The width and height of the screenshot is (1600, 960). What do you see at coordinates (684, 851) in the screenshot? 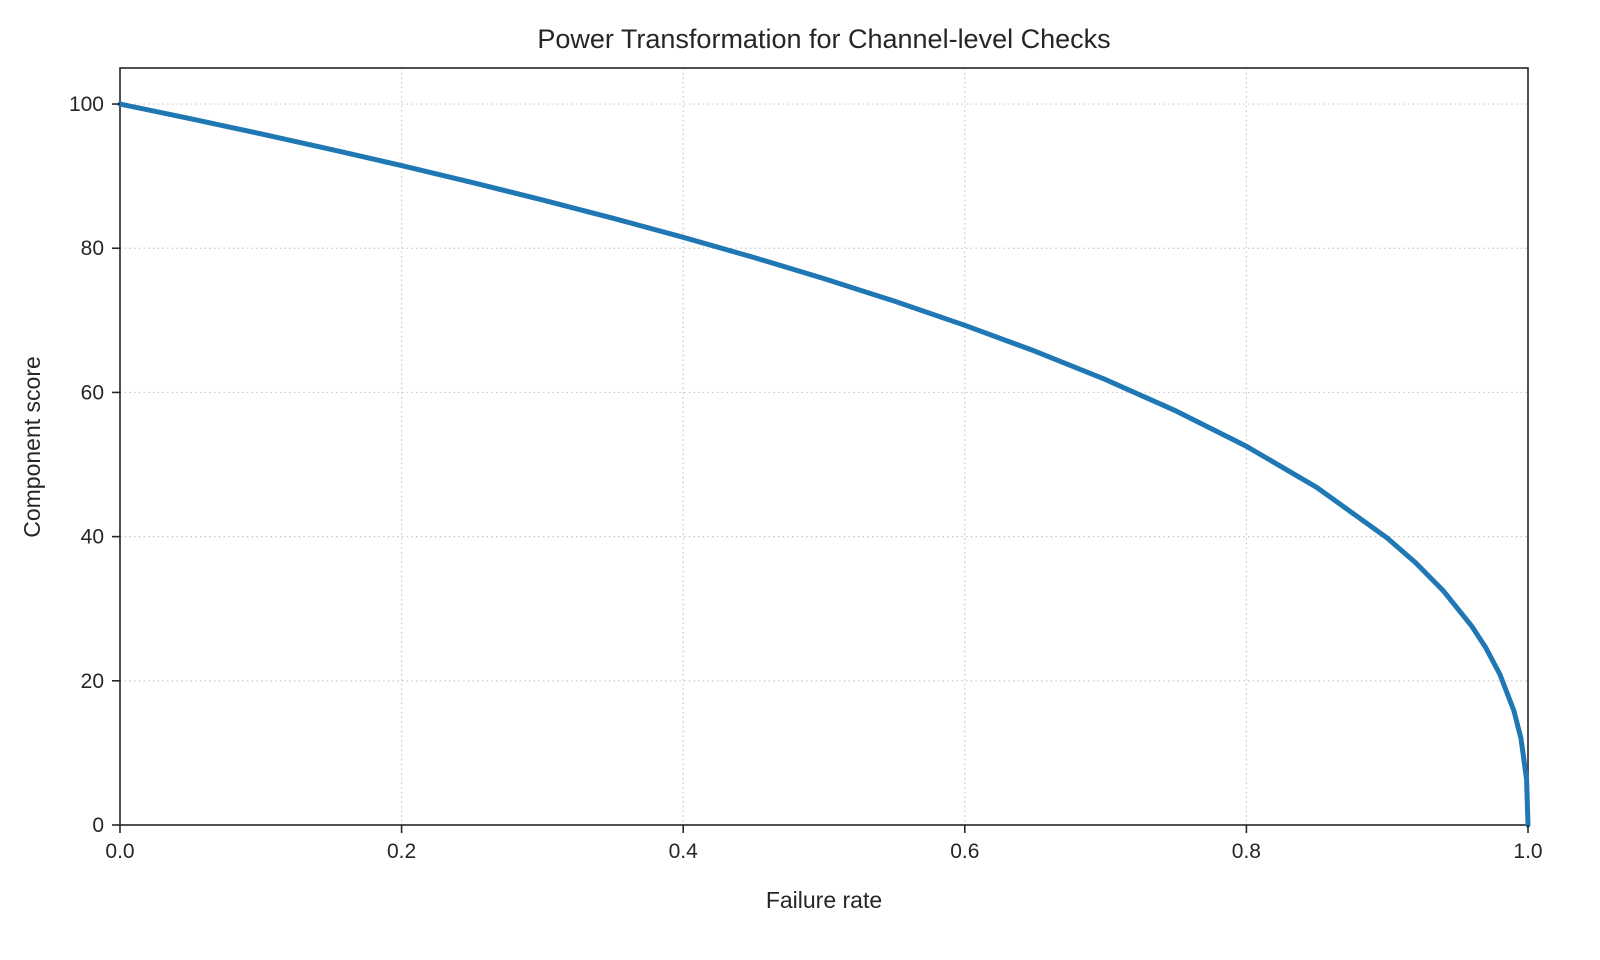
I see `x-tick-label: 0.4` at bounding box center [684, 851].